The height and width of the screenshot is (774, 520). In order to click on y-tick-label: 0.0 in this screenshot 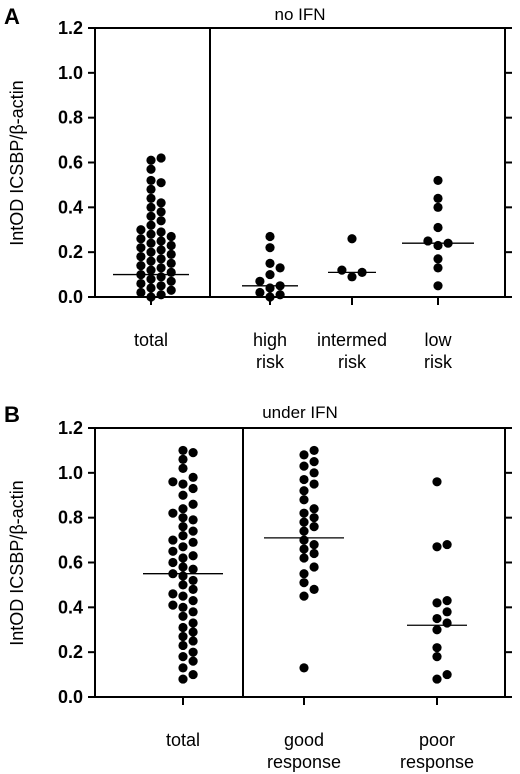, I will do `click(70, 697)`.